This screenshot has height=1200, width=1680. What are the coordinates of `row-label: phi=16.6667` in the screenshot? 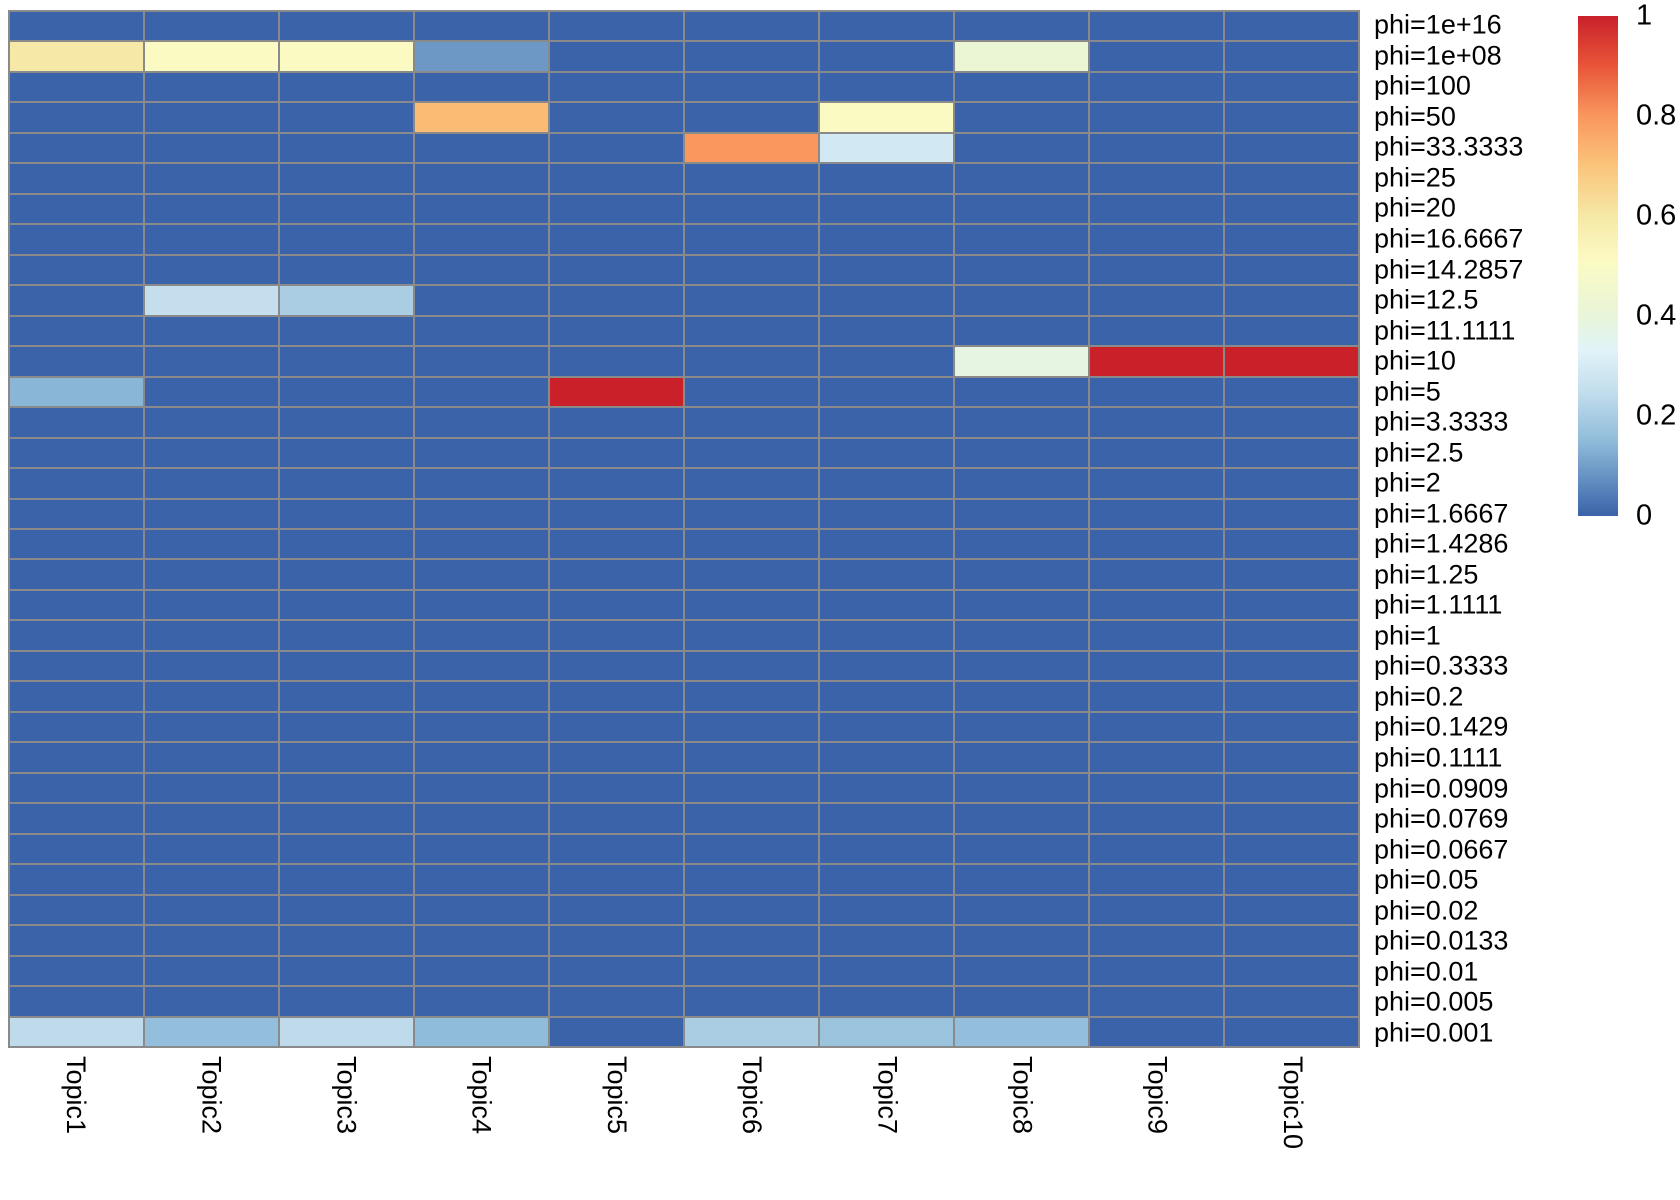 It's located at (1449, 238).